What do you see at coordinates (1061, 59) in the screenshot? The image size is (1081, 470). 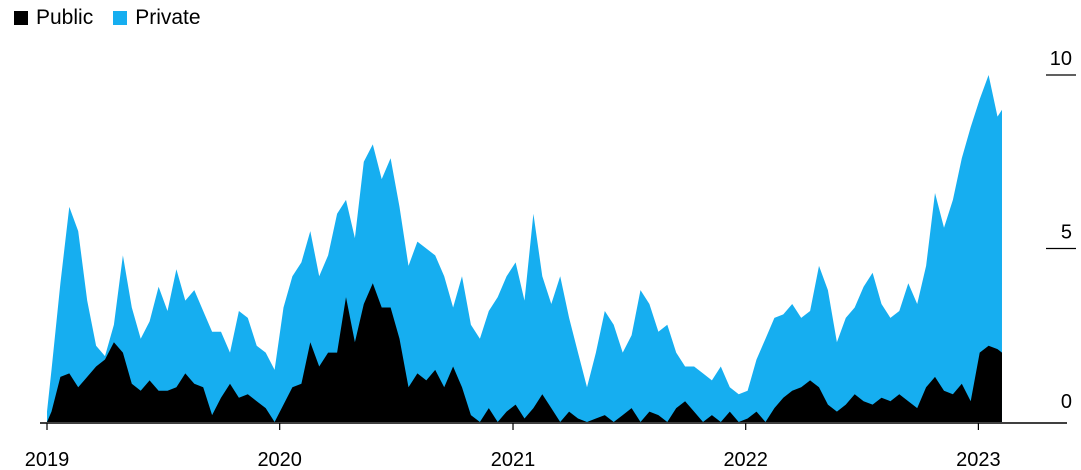 I see `y-tick-label-10: 10` at bounding box center [1061, 59].